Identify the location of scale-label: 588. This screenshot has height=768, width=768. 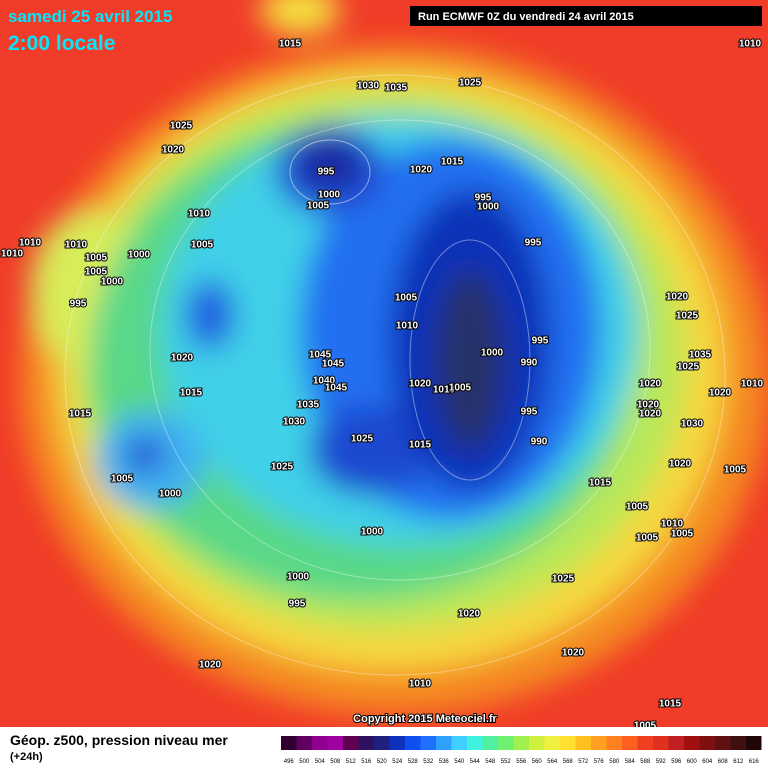
(645, 762).